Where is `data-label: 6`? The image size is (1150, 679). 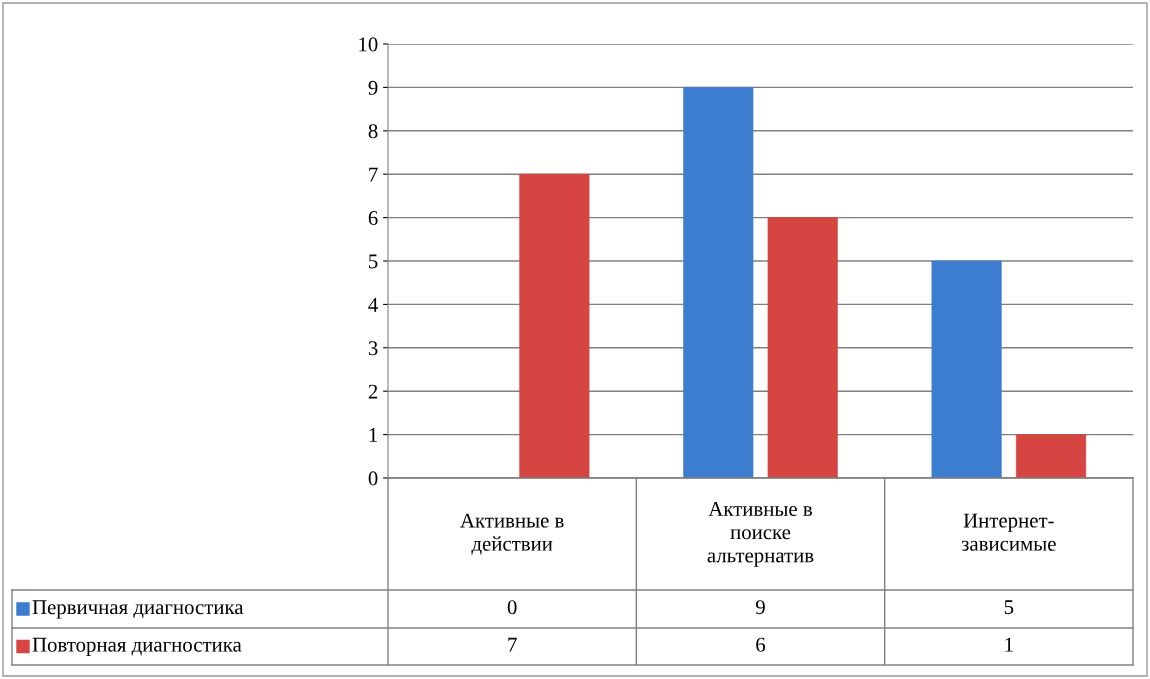 data-label: 6 is located at coordinates (761, 644).